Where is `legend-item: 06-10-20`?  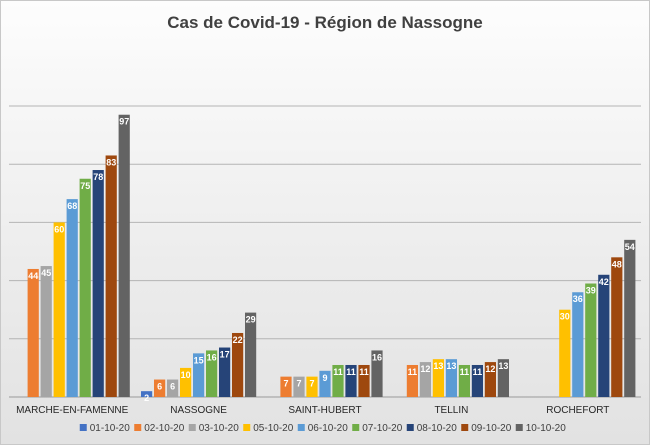
legend-item: 06-10-20 is located at coordinates (322, 428).